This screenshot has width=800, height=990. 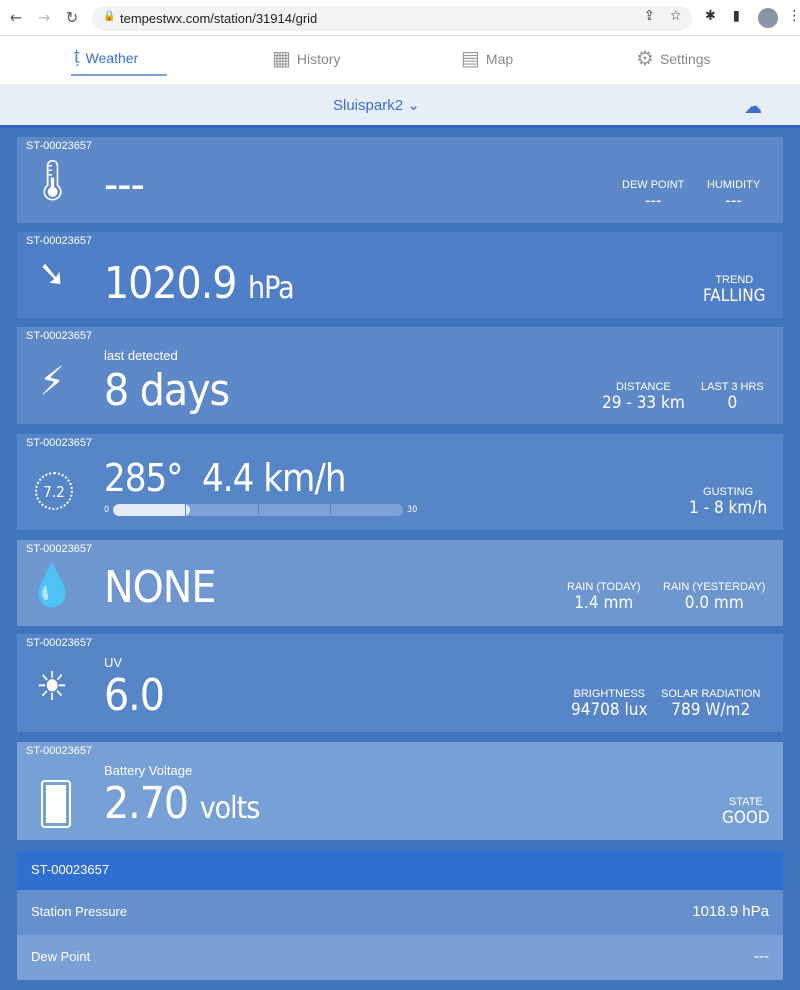 I want to click on table-row: Station Pressure 1018.9 hPa, so click(x=400, y=912).